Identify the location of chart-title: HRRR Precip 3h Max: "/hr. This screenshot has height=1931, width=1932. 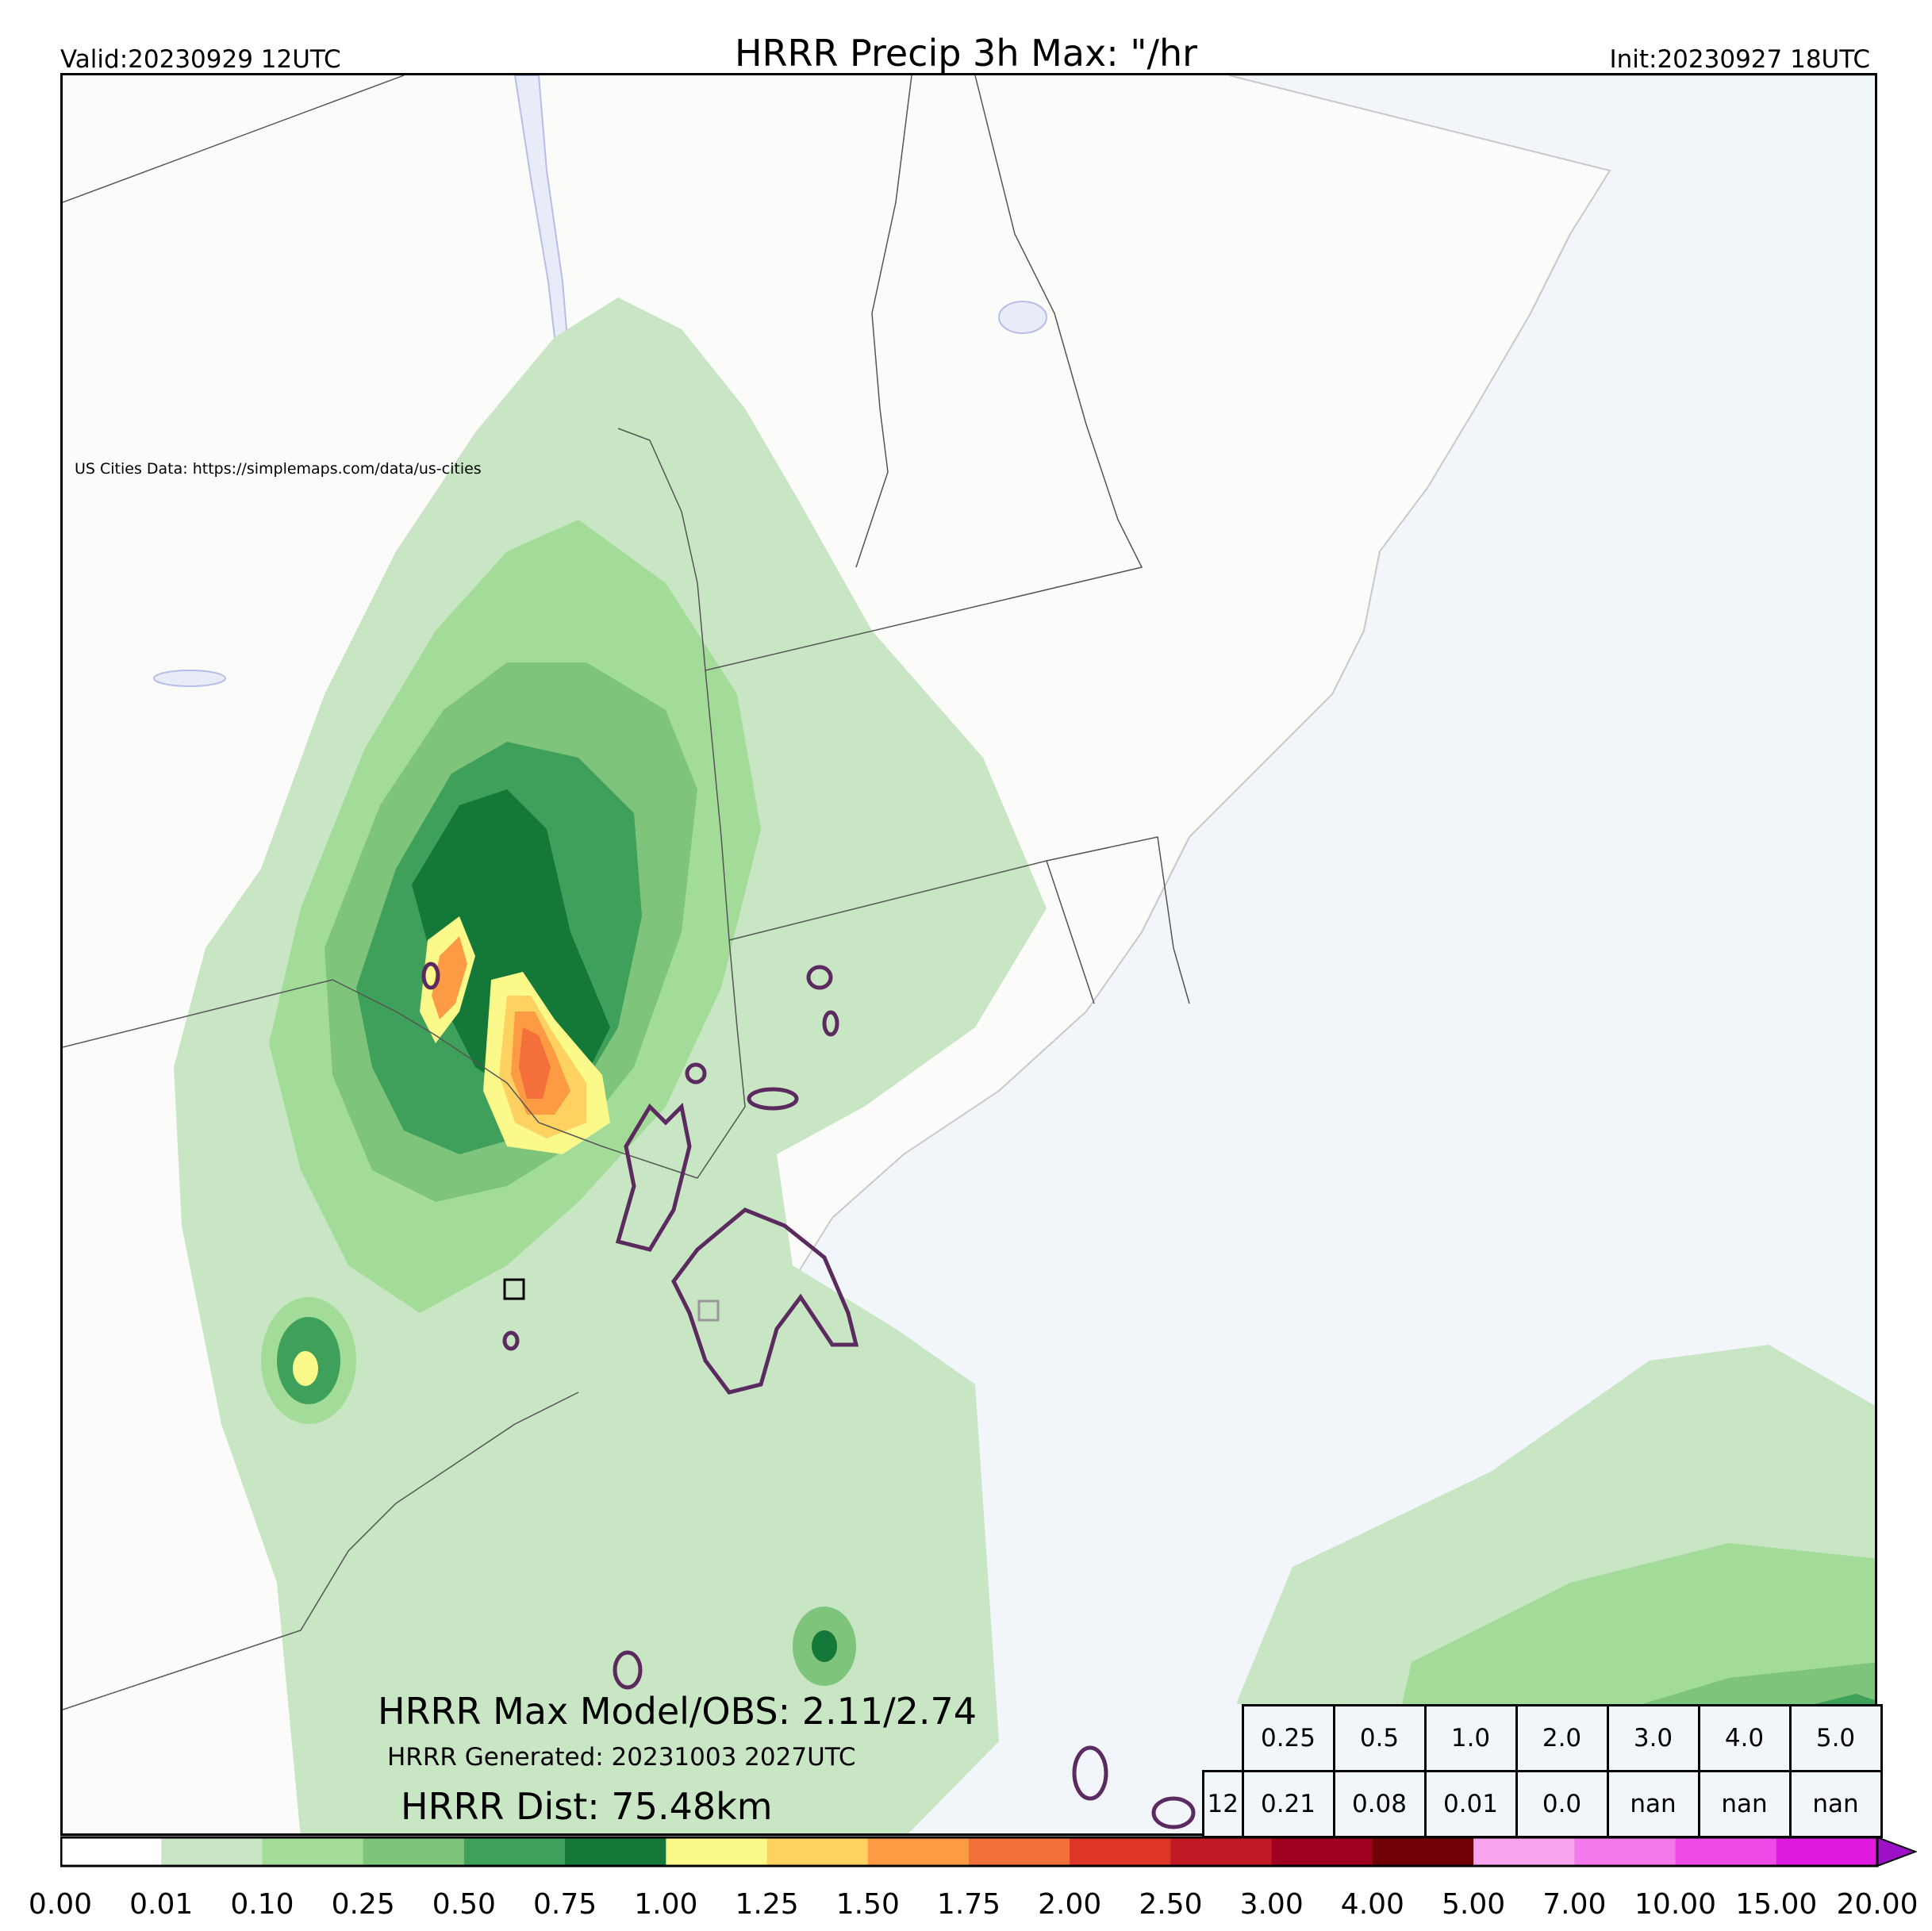
(966, 53).